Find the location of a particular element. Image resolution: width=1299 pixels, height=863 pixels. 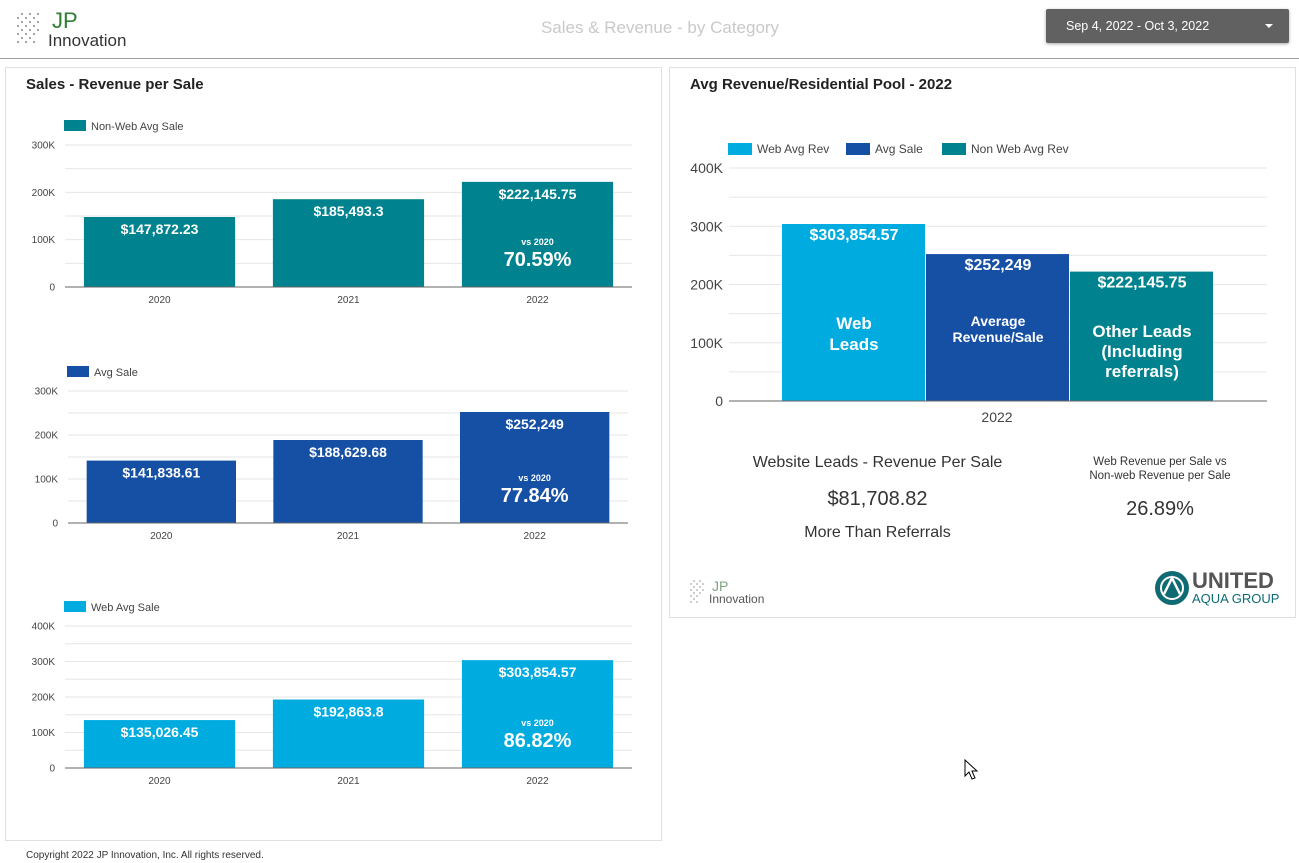

comparison-percentage: 86.82% is located at coordinates (538, 741).